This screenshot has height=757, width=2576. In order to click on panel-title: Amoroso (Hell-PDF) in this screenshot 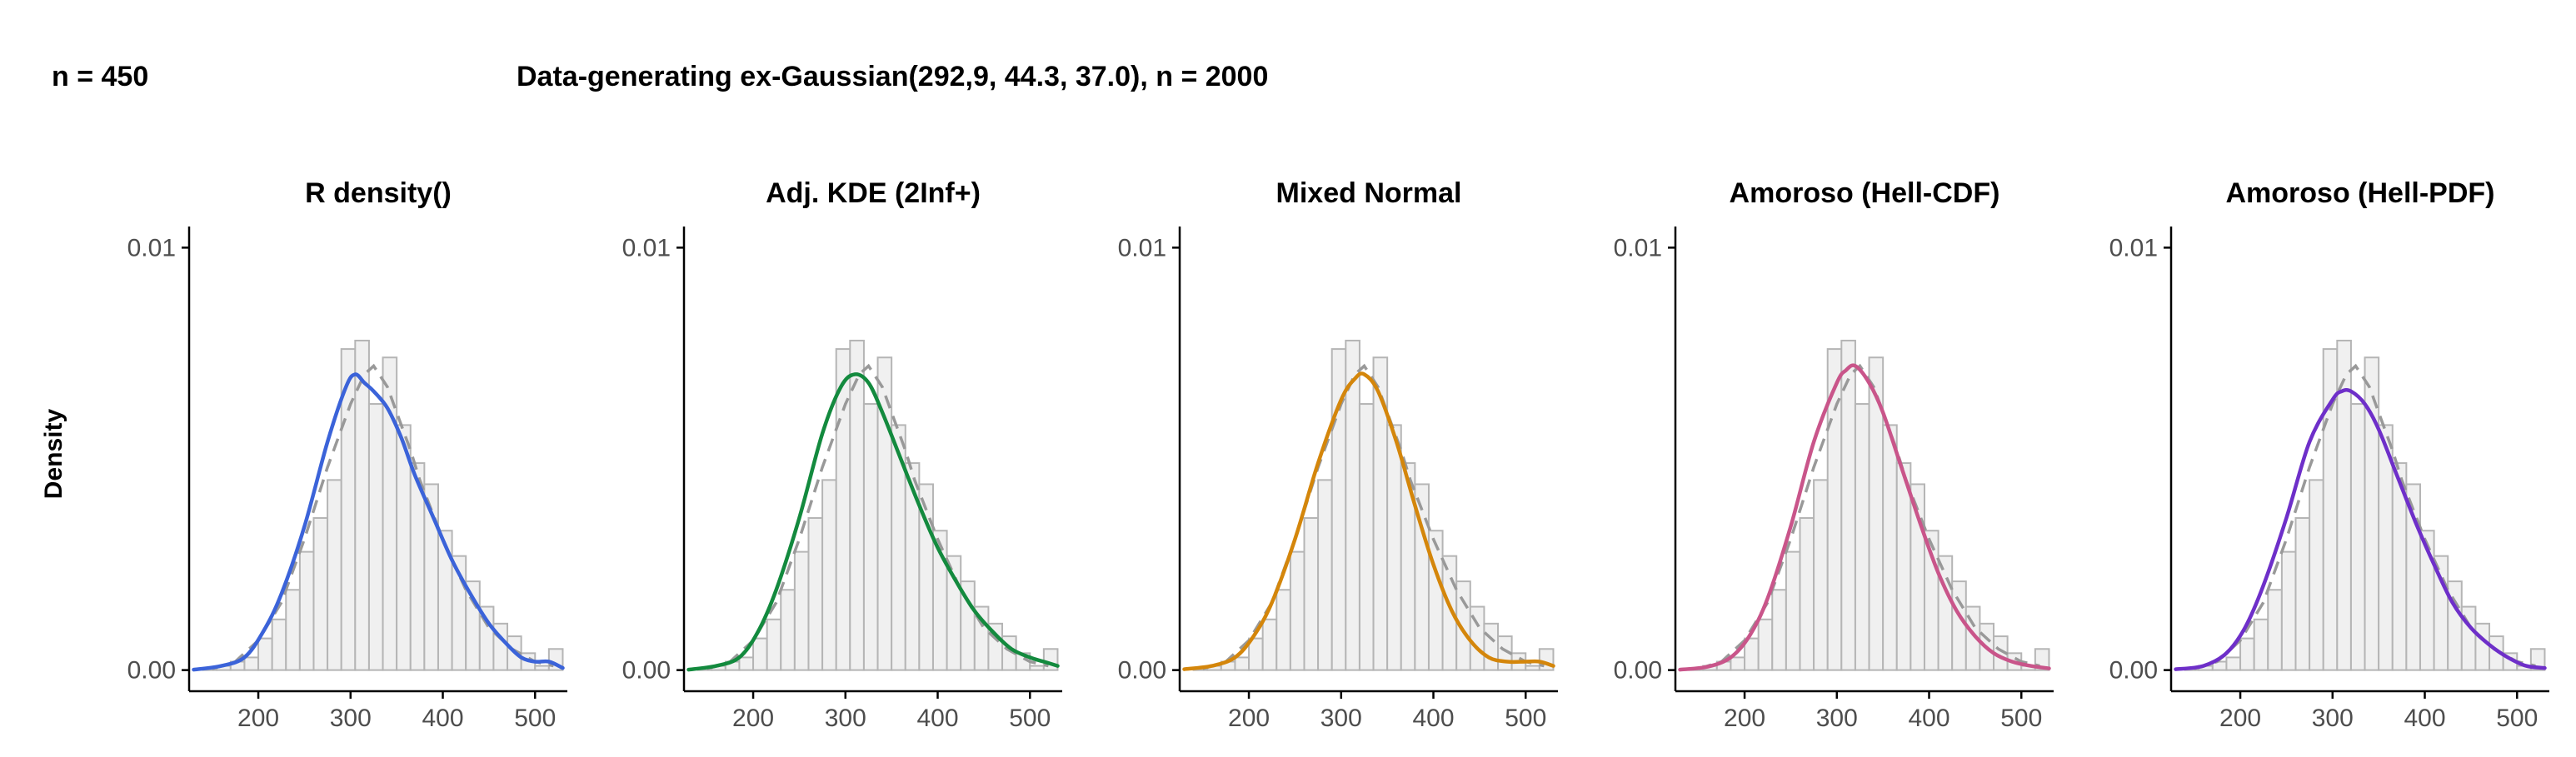, I will do `click(2360, 193)`.